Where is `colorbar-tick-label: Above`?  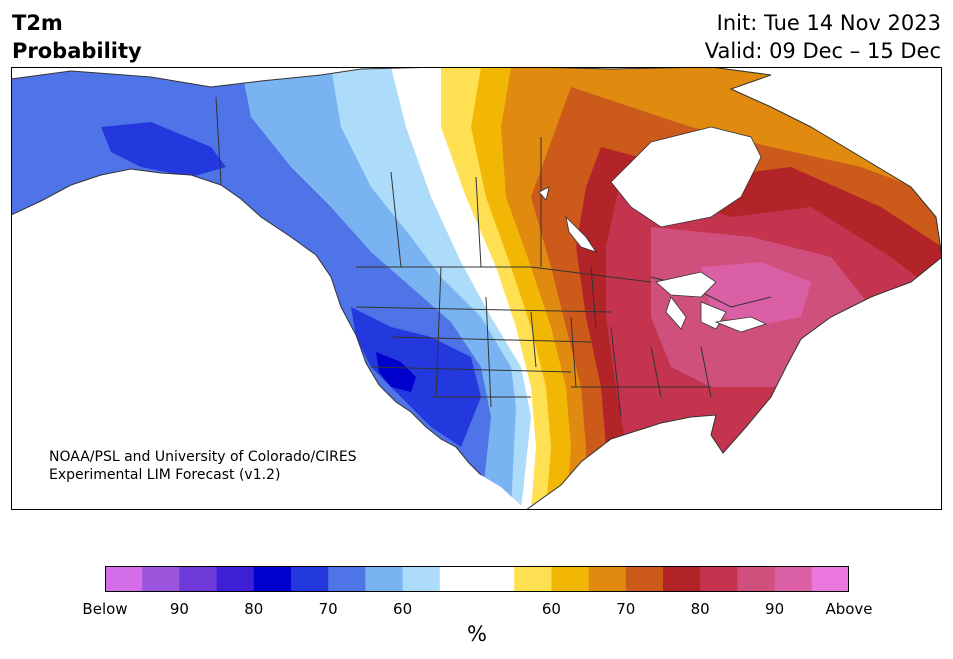
colorbar-tick-label: Above is located at coordinates (849, 609).